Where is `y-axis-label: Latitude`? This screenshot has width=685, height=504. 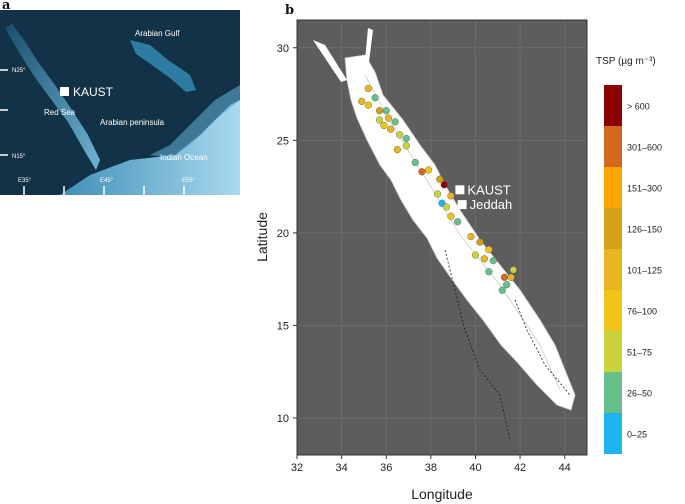 y-axis-label: Latitude is located at coordinates (262, 237).